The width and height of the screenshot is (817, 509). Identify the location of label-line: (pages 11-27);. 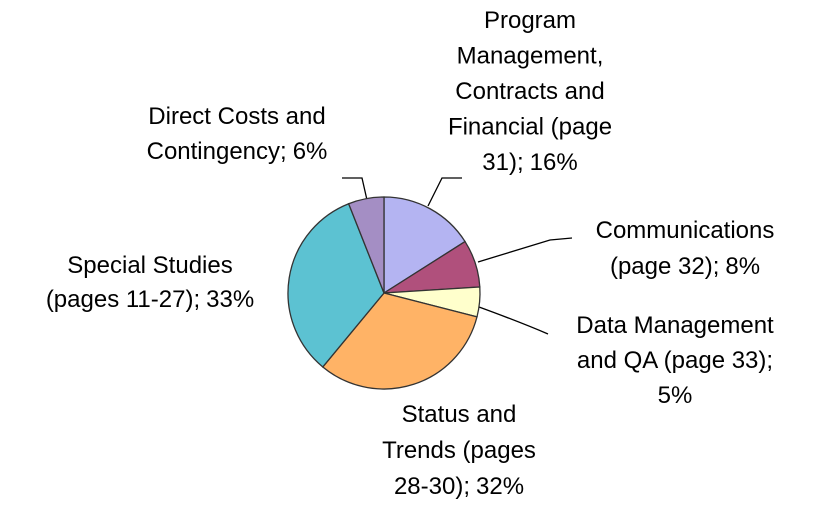
(123, 299).